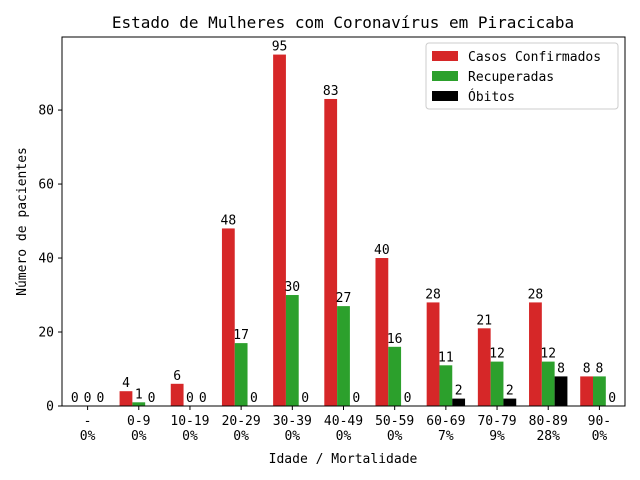 The image size is (640, 480). I want to click on x-tick-label: 60-69, so click(445, 421).